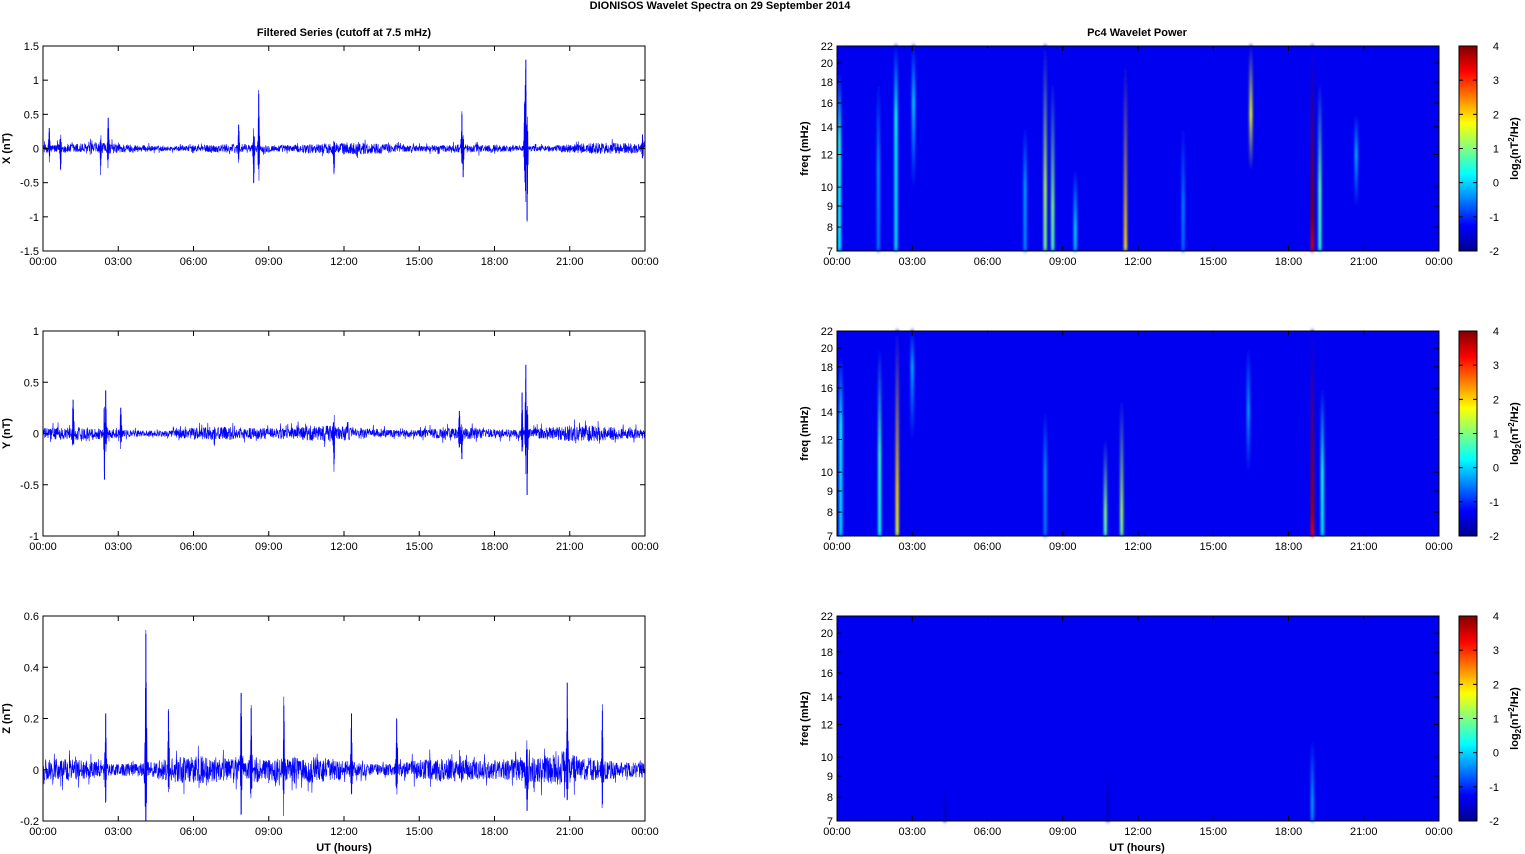  Describe the element at coordinates (36, 81) in the screenshot. I see `panel-x-ytick-label: 1` at that location.